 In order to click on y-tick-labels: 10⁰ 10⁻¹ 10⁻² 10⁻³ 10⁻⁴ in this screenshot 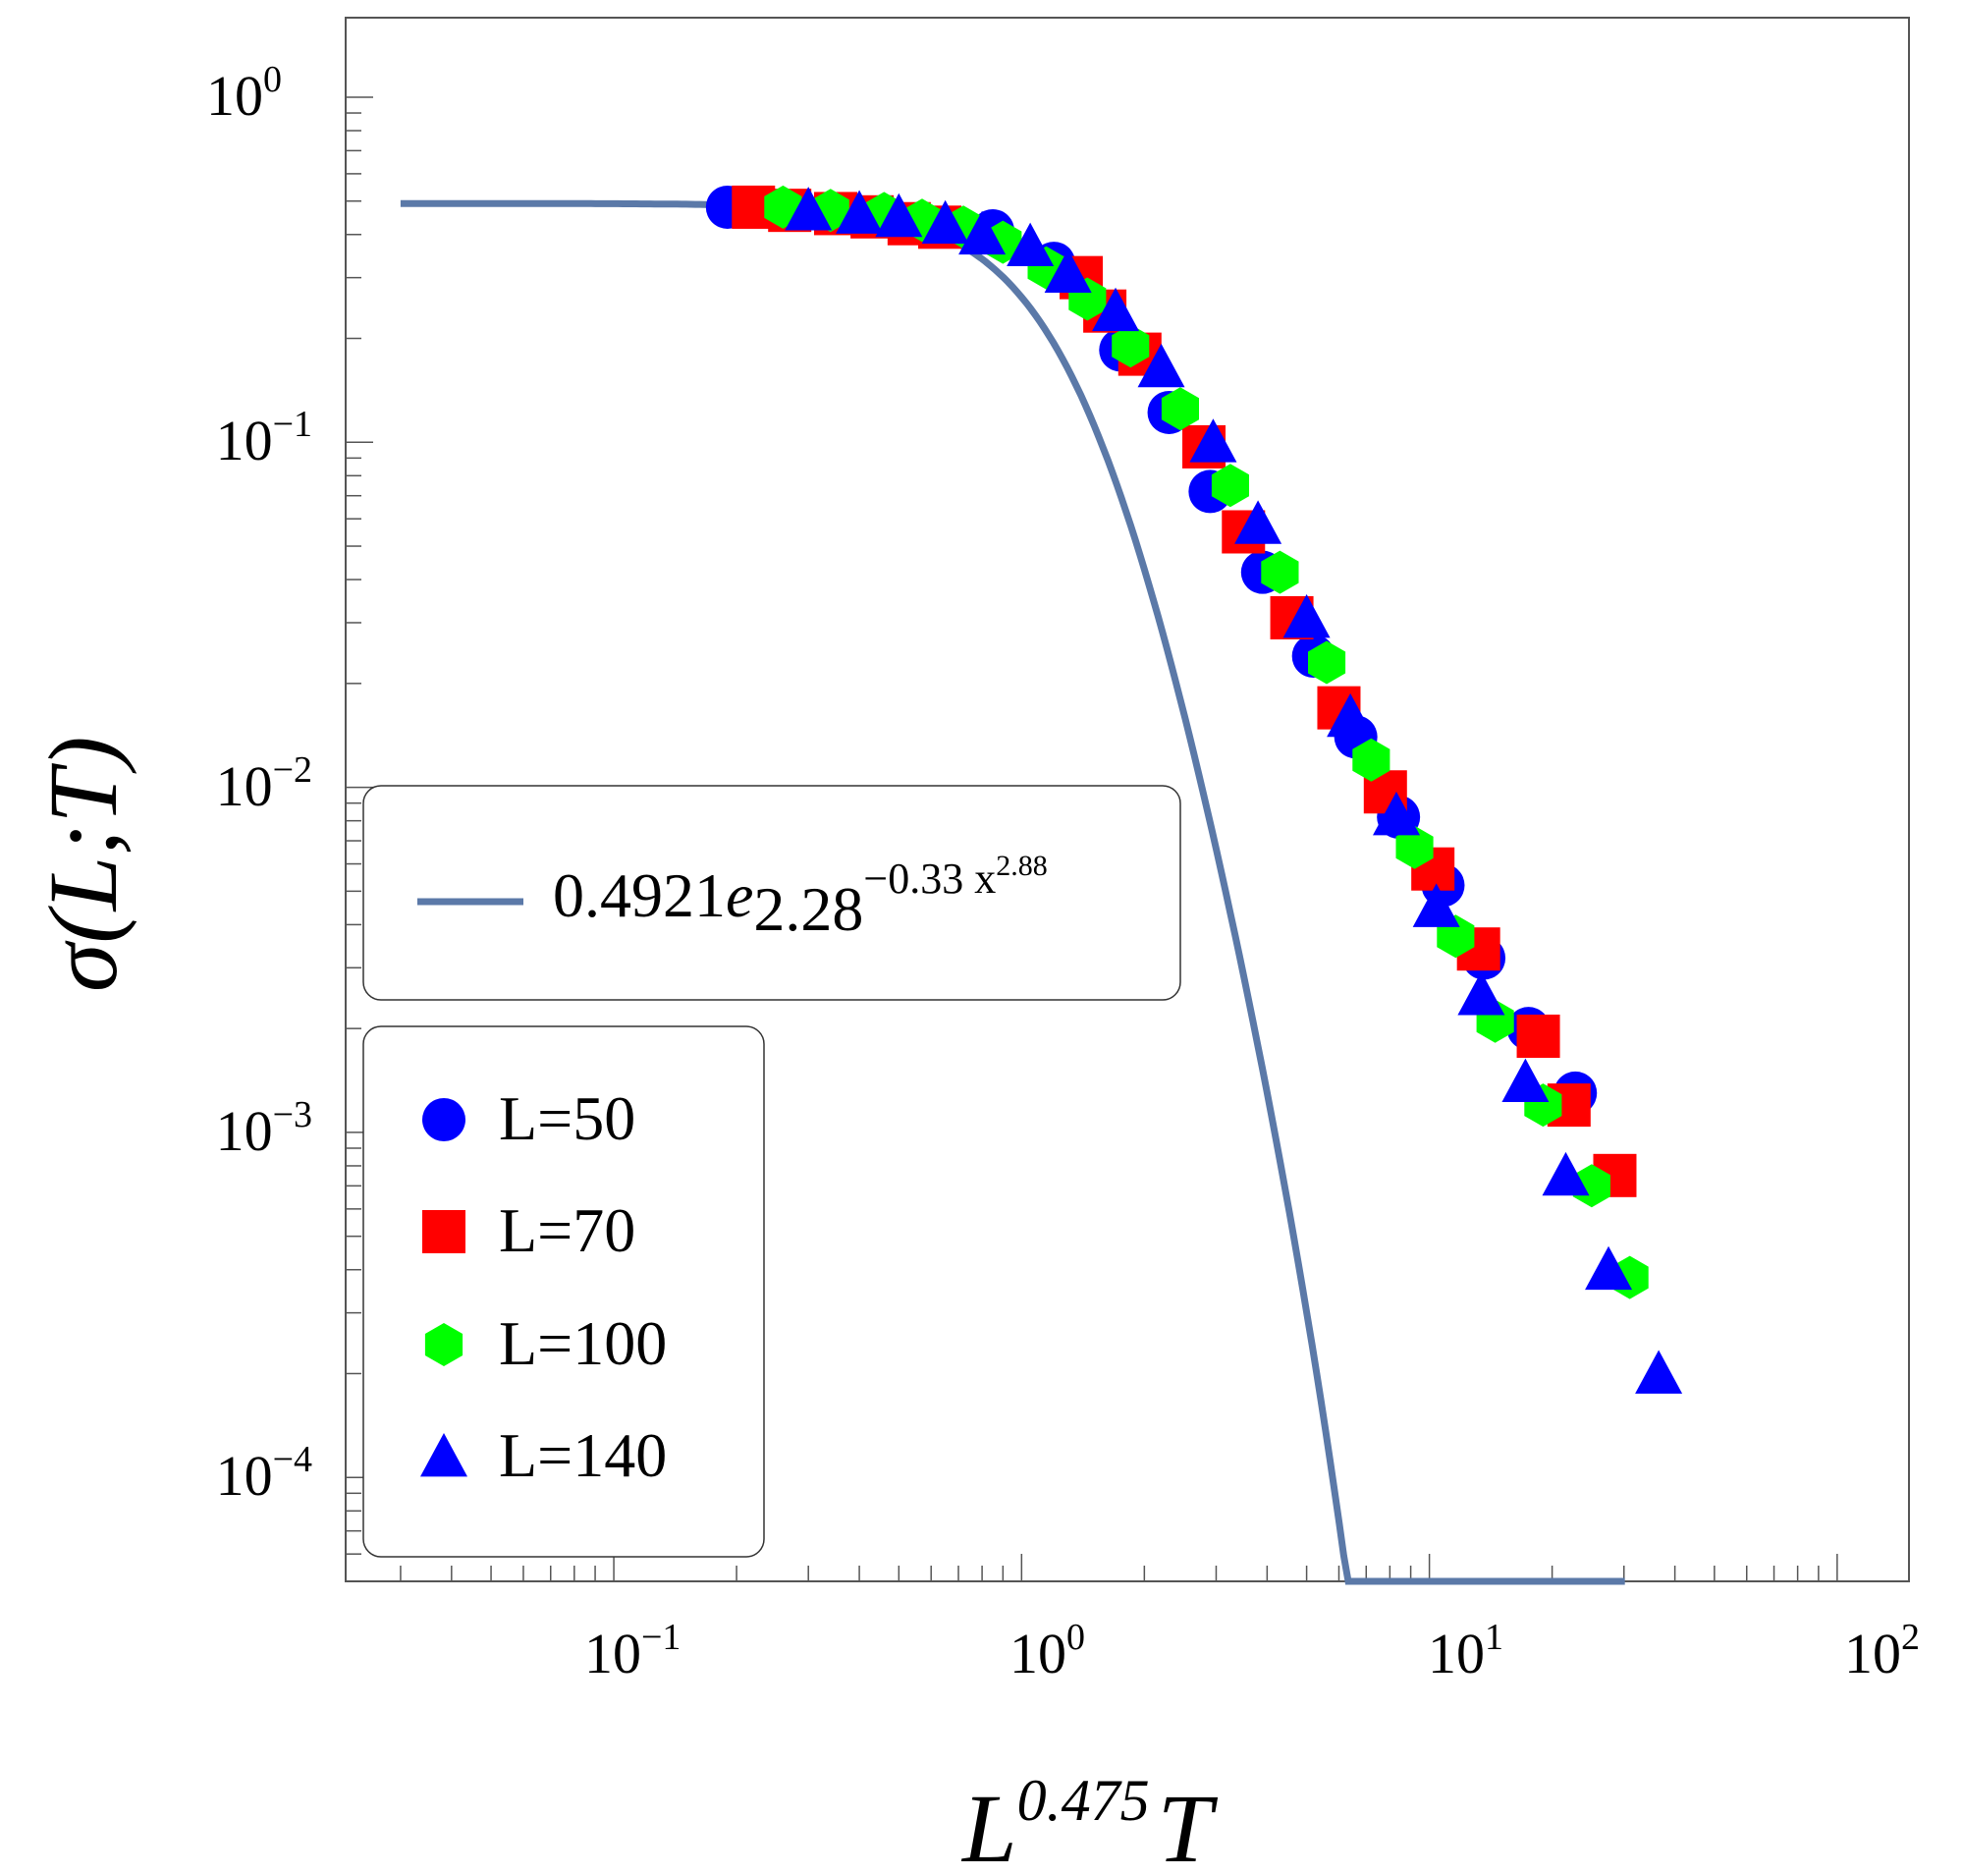, I will do `click(259, 783)`.